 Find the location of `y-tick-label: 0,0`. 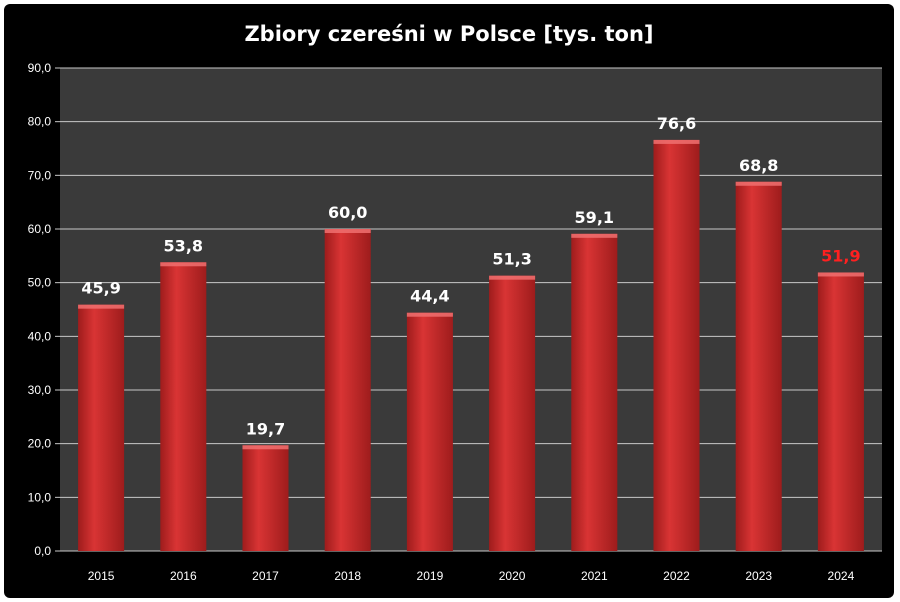

y-tick-label: 0,0 is located at coordinates (42, 551).